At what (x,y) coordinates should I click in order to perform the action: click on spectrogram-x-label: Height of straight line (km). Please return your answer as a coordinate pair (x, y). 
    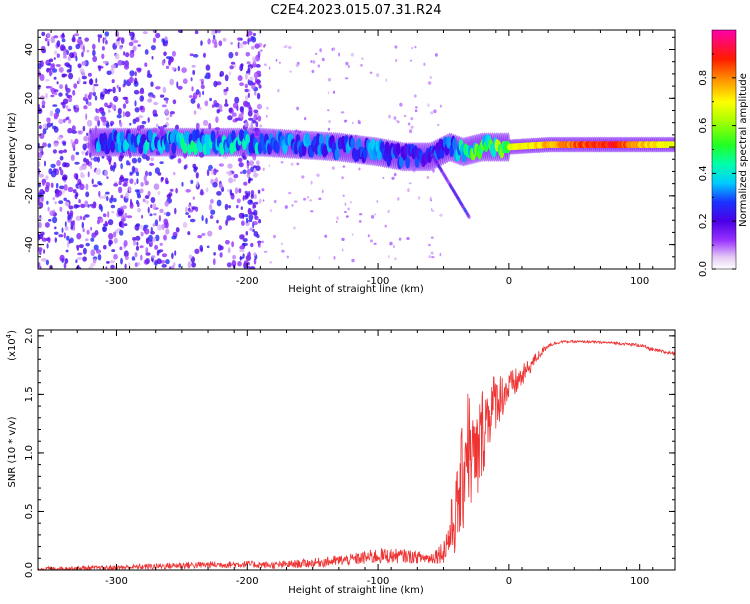
    Looking at the image, I should click on (356, 289).